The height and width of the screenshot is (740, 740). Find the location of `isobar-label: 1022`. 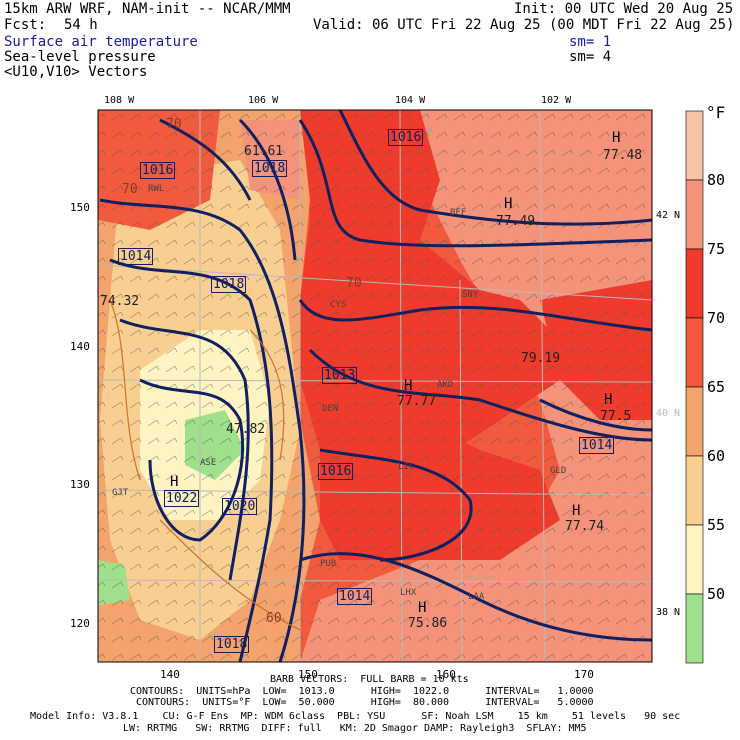

isobar-label: 1022 is located at coordinates (182, 498).